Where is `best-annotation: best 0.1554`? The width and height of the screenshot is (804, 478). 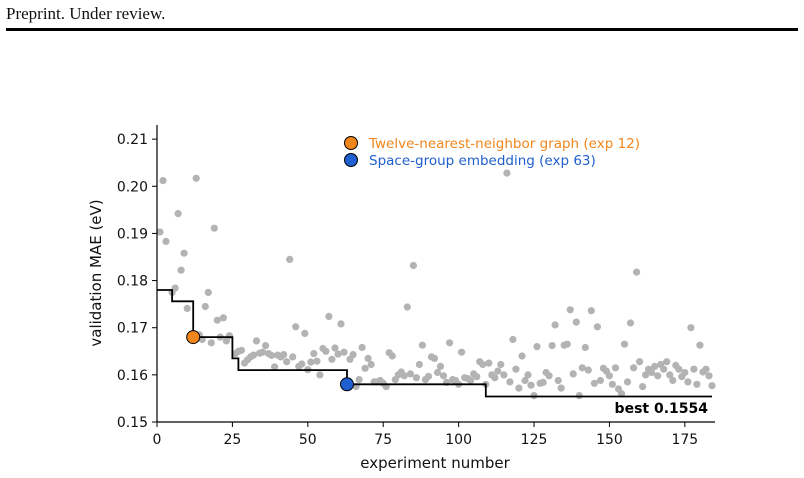
best-annotation: best 0.1554 is located at coordinates (662, 409).